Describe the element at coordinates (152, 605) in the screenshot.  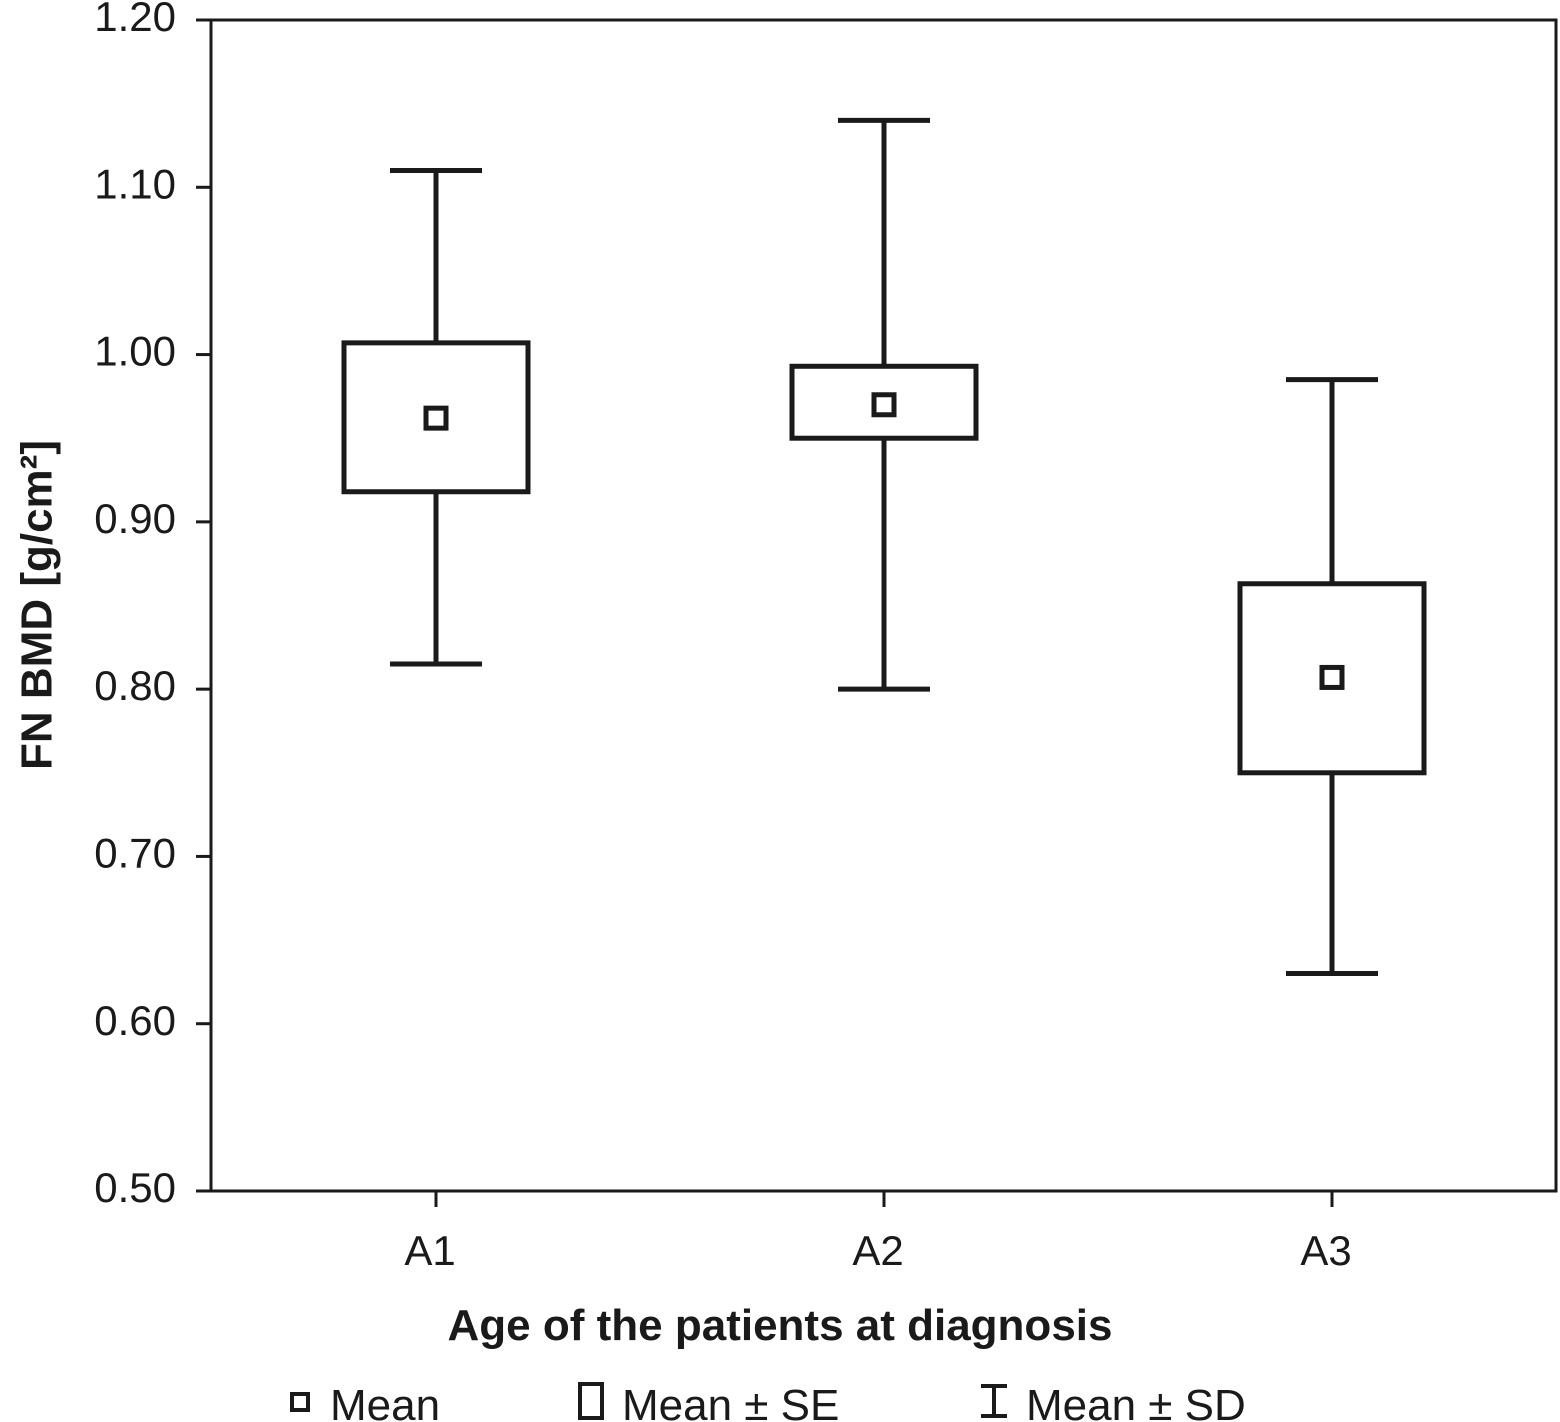
I see `y-axis: 0.50 0.60 0.70 0.80 0.90 1.00 1.10 1.20` at that location.